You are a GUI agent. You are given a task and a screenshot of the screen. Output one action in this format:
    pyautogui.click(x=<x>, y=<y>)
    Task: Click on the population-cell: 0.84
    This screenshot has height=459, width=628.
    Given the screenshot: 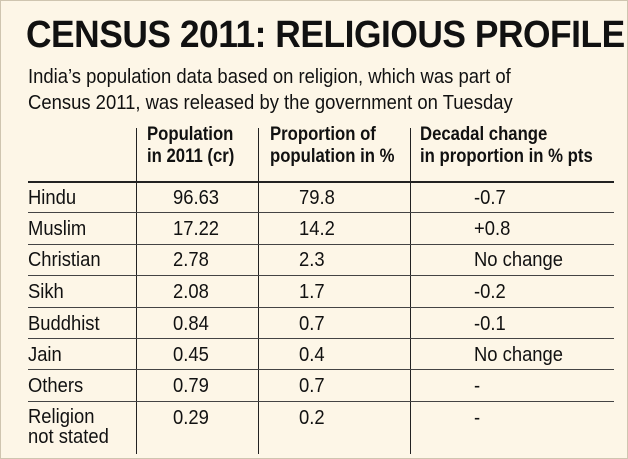 What is the action you would take?
    pyautogui.click(x=191, y=324)
    